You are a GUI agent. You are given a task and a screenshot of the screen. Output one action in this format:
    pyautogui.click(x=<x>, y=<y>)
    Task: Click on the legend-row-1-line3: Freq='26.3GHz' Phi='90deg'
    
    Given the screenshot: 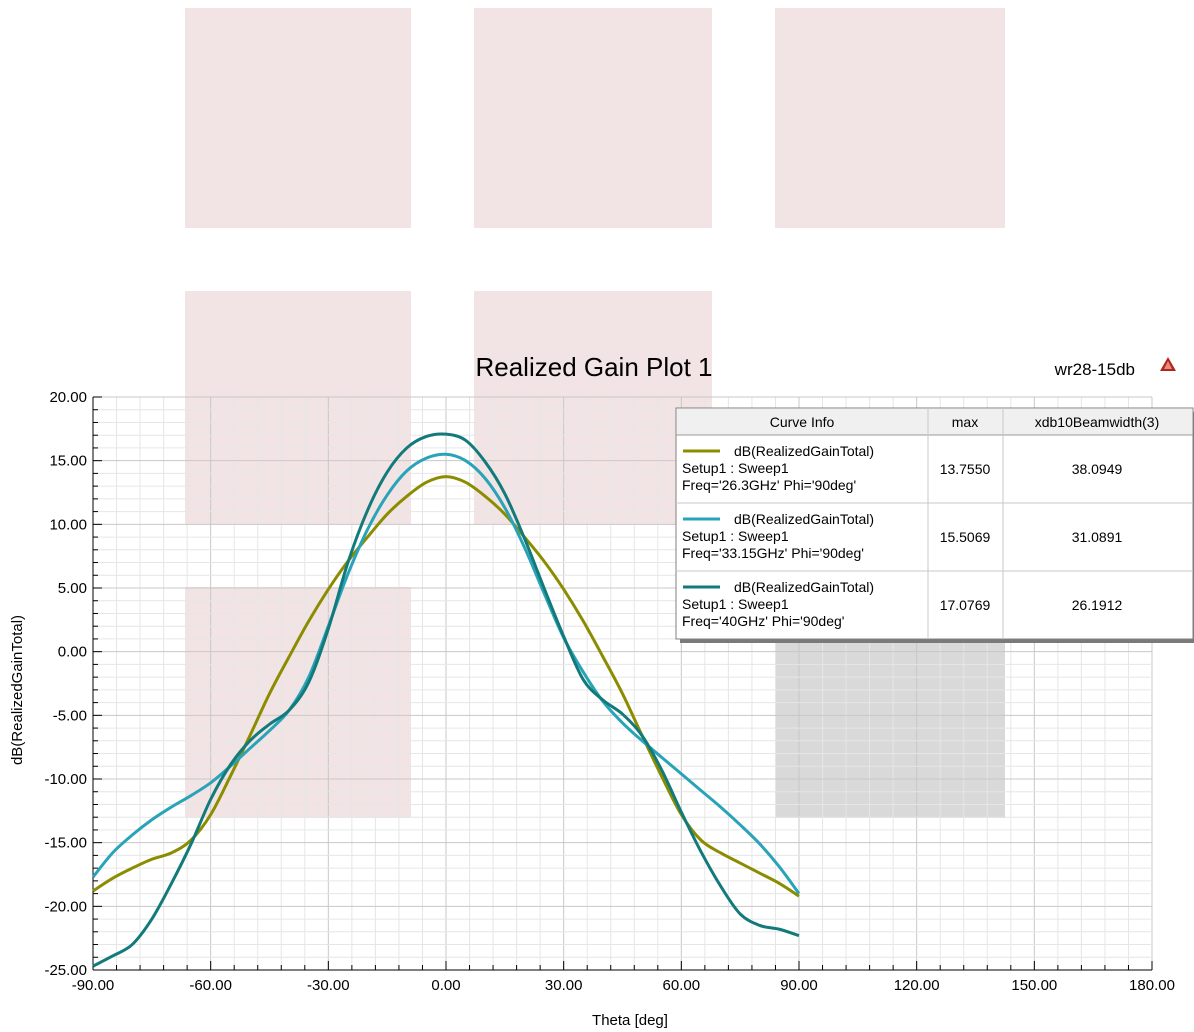 What is the action you would take?
    pyautogui.click(x=769, y=485)
    